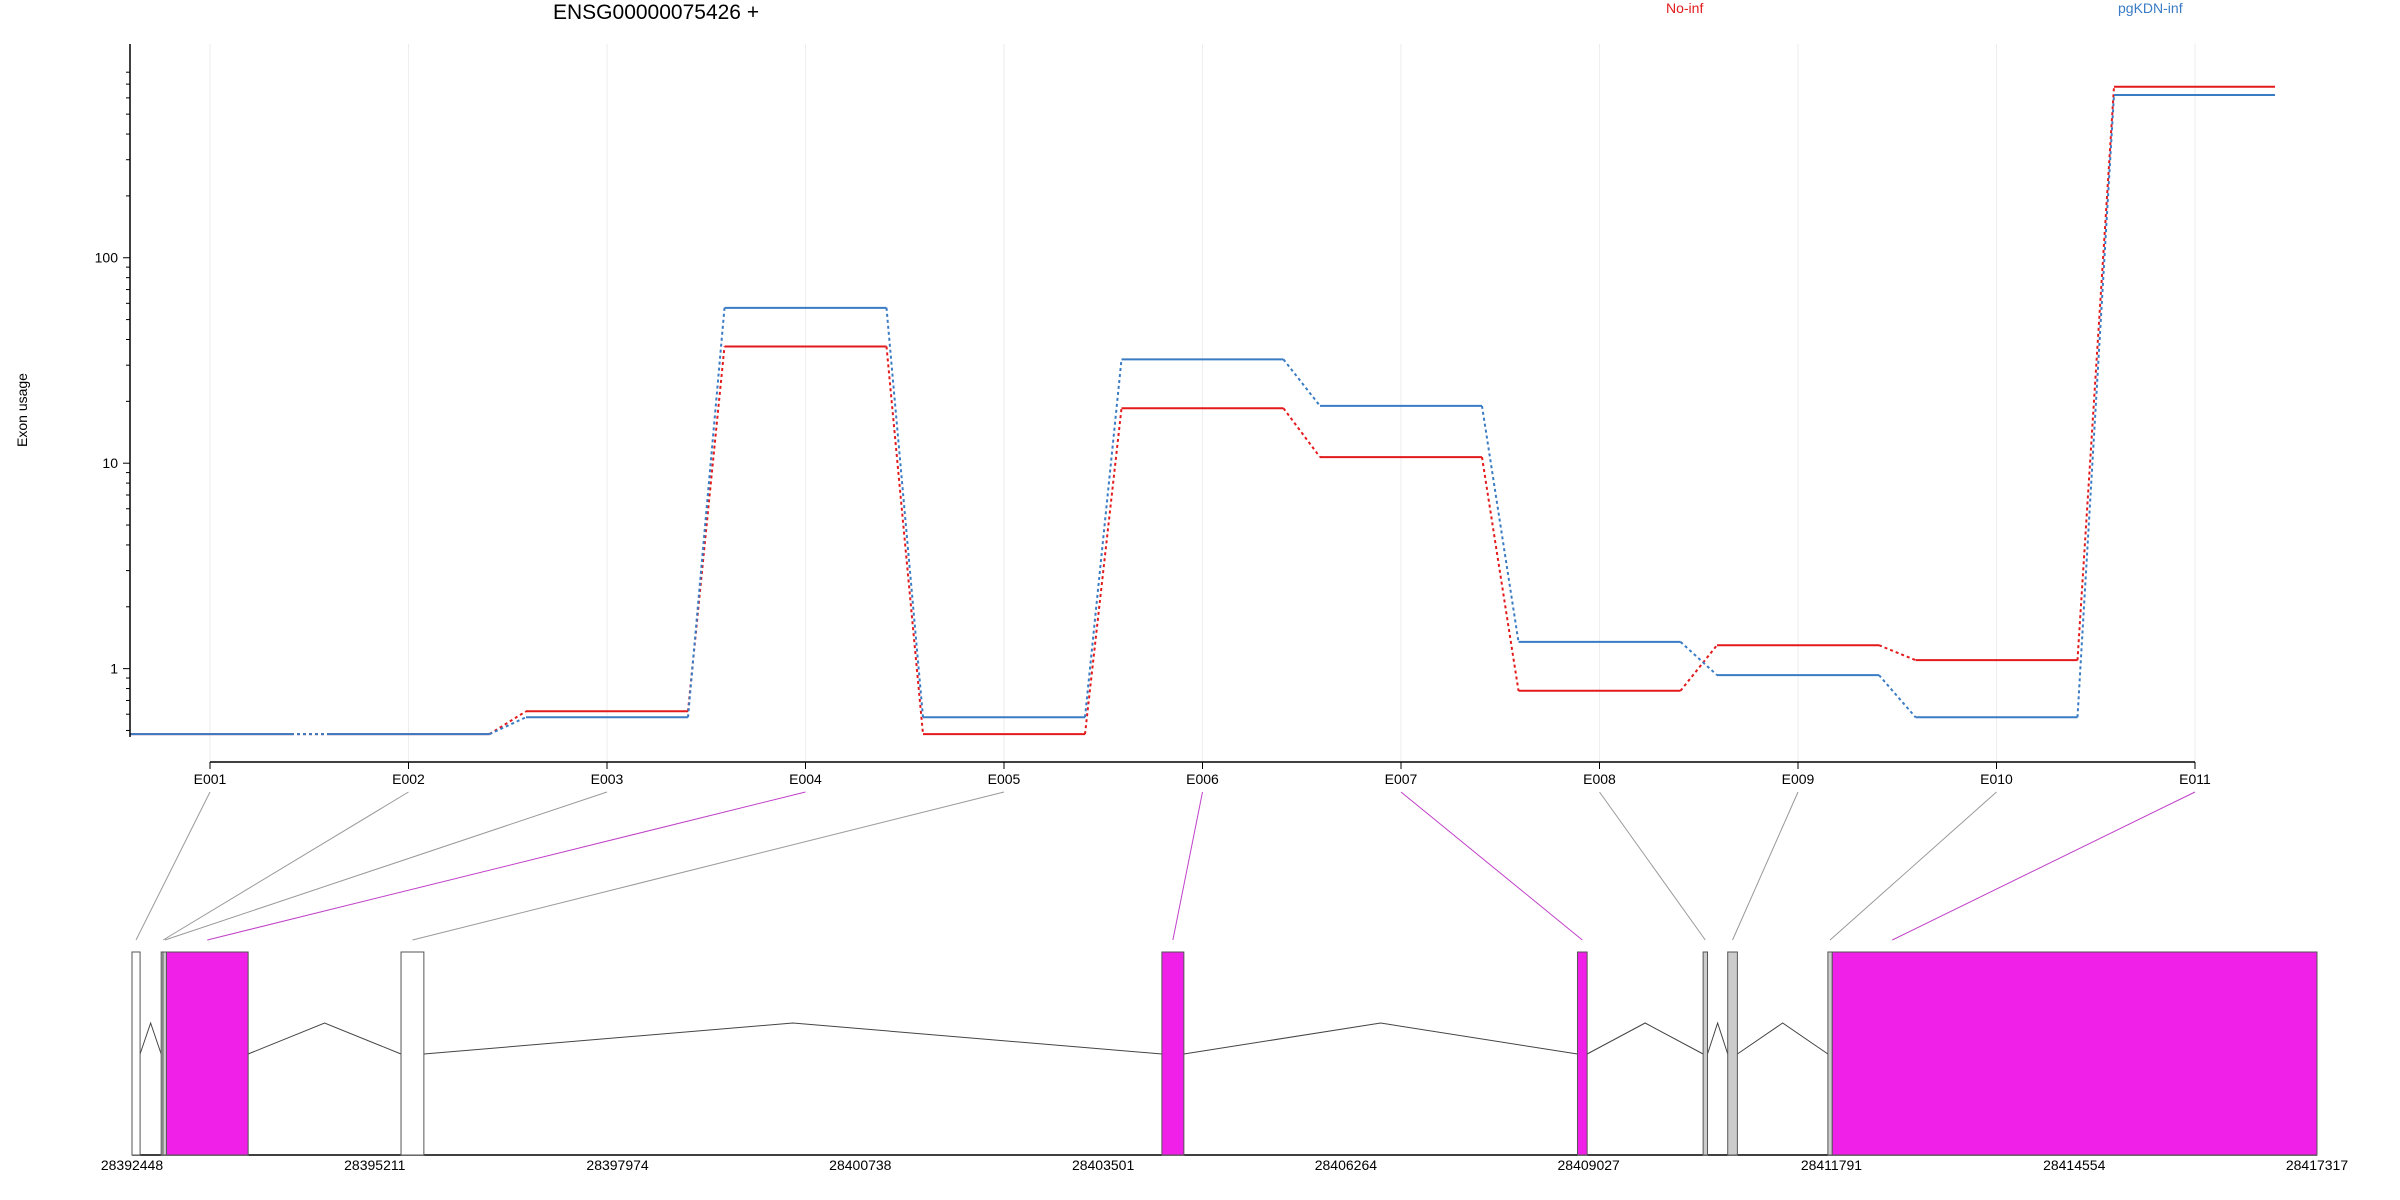 This screenshot has width=2400, height=1200. I want to click on coordinate-label: 28409027, so click(1589, 1165).